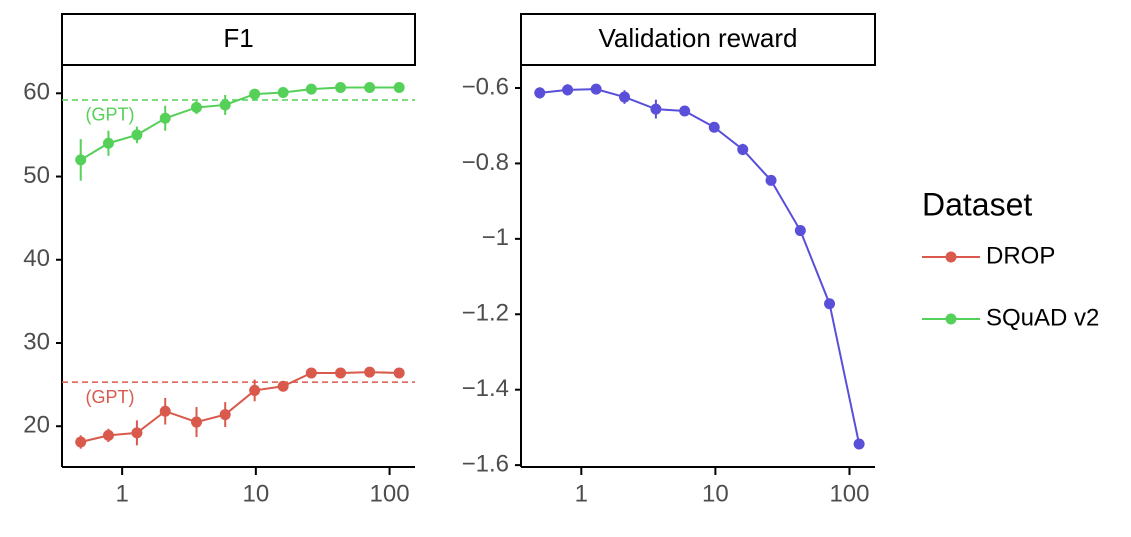  What do you see at coordinates (485, 162) in the screenshot?
I see `y-tick-label: −0.8` at bounding box center [485, 162].